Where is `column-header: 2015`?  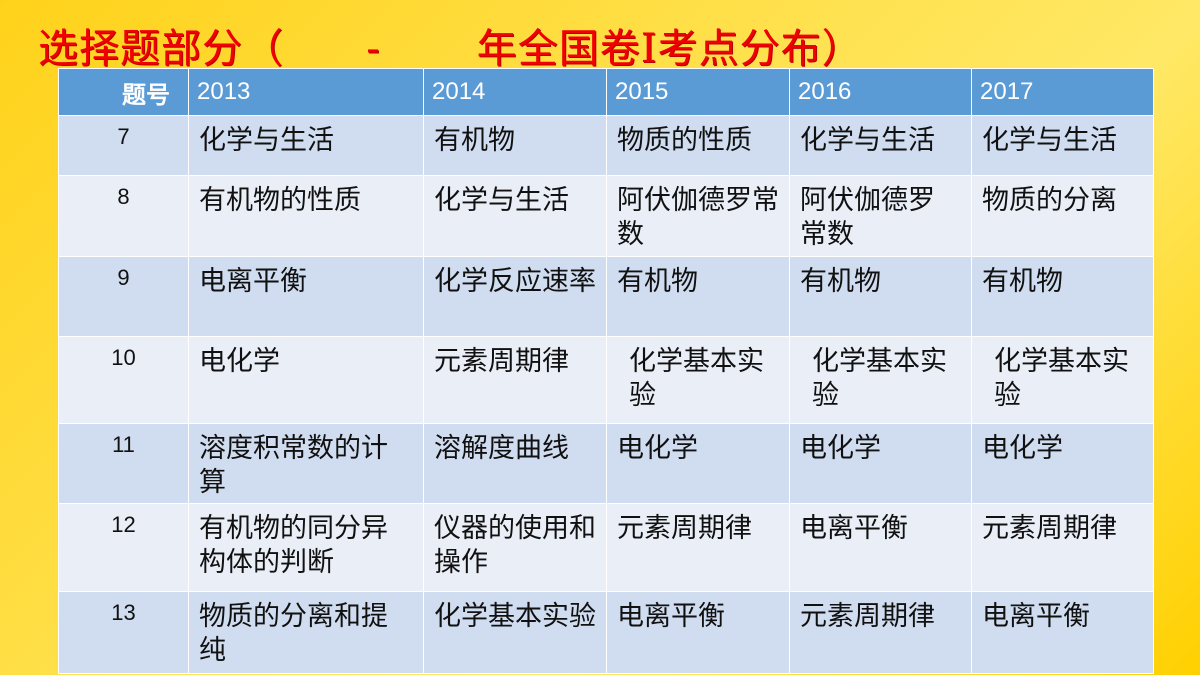
column-header: 2015 is located at coordinates (698, 92).